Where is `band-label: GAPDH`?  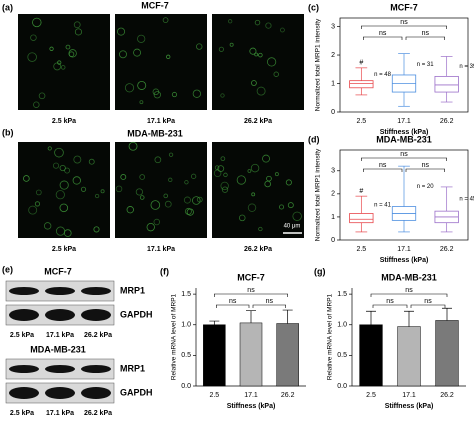 band-label: GAPDH is located at coordinates (136, 392).